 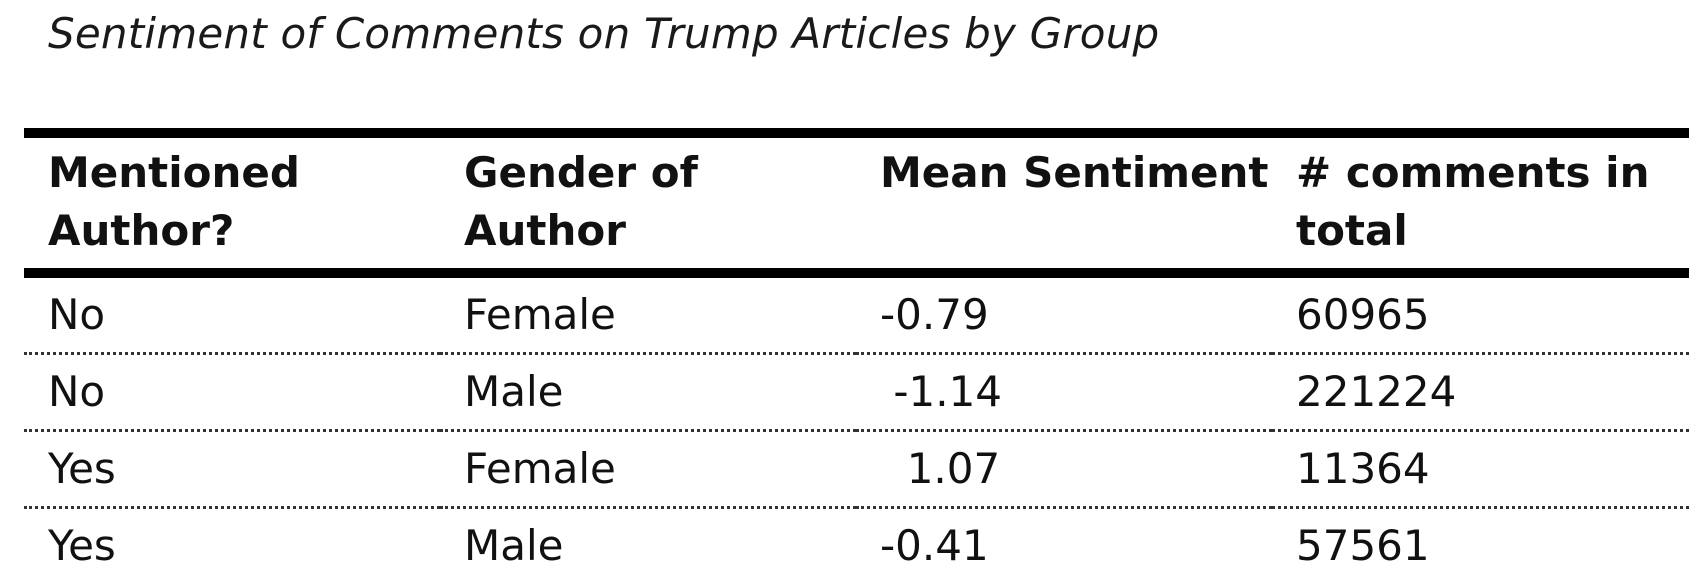 What do you see at coordinates (1376, 391) in the screenshot?
I see `cell-comment-count: 221224` at bounding box center [1376, 391].